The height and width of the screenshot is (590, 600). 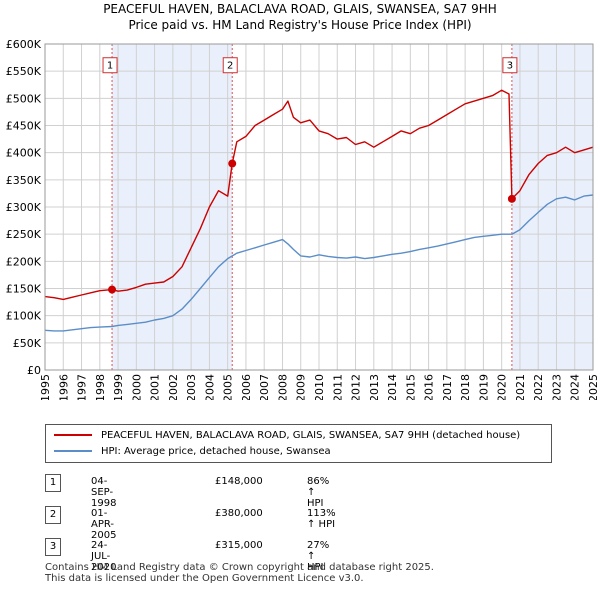 What do you see at coordinates (465, 387) in the screenshot?
I see `x-tick-label: 2018` at bounding box center [465, 387].